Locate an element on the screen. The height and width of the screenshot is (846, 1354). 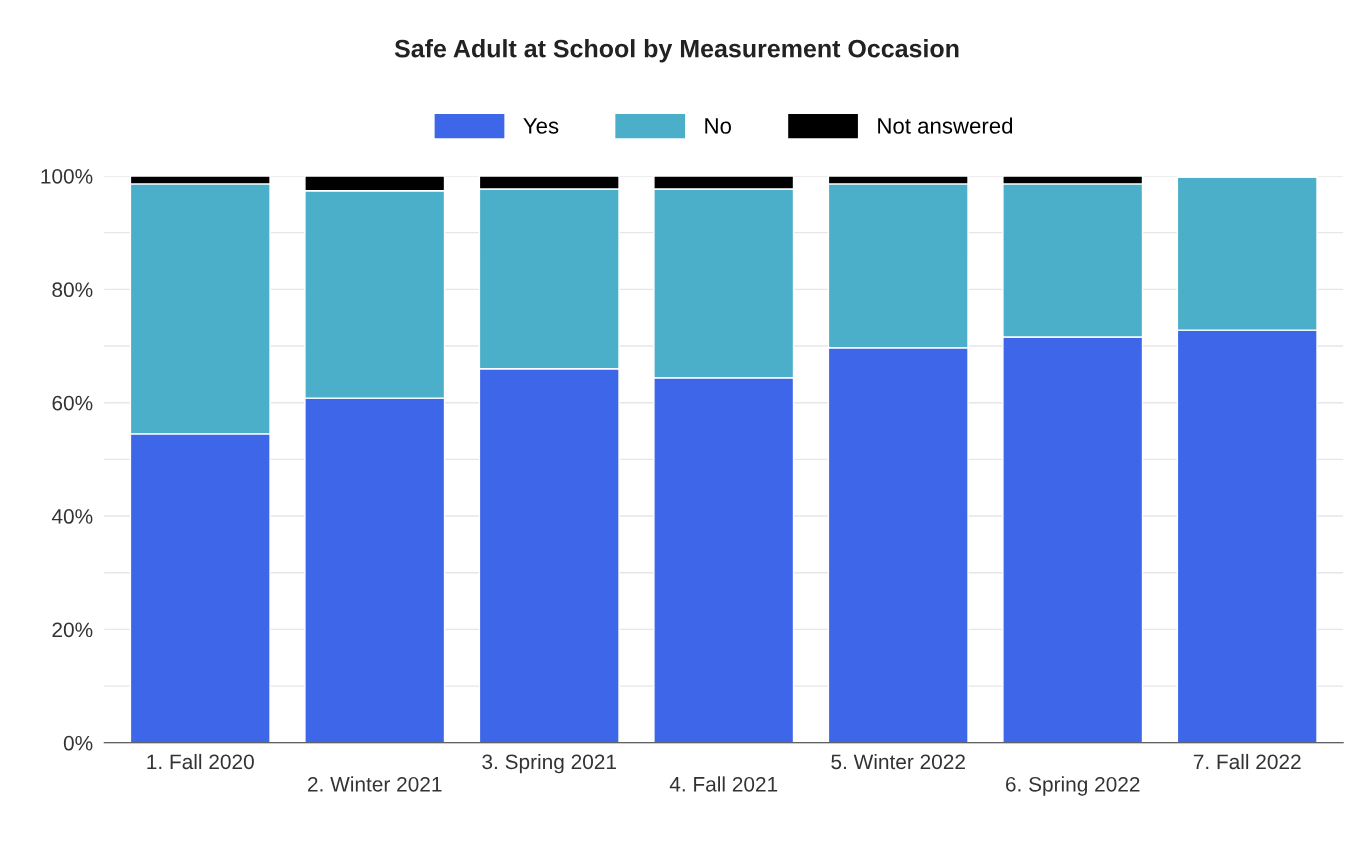
x-tick-label: 3. Spring 2021 is located at coordinates (549, 763).